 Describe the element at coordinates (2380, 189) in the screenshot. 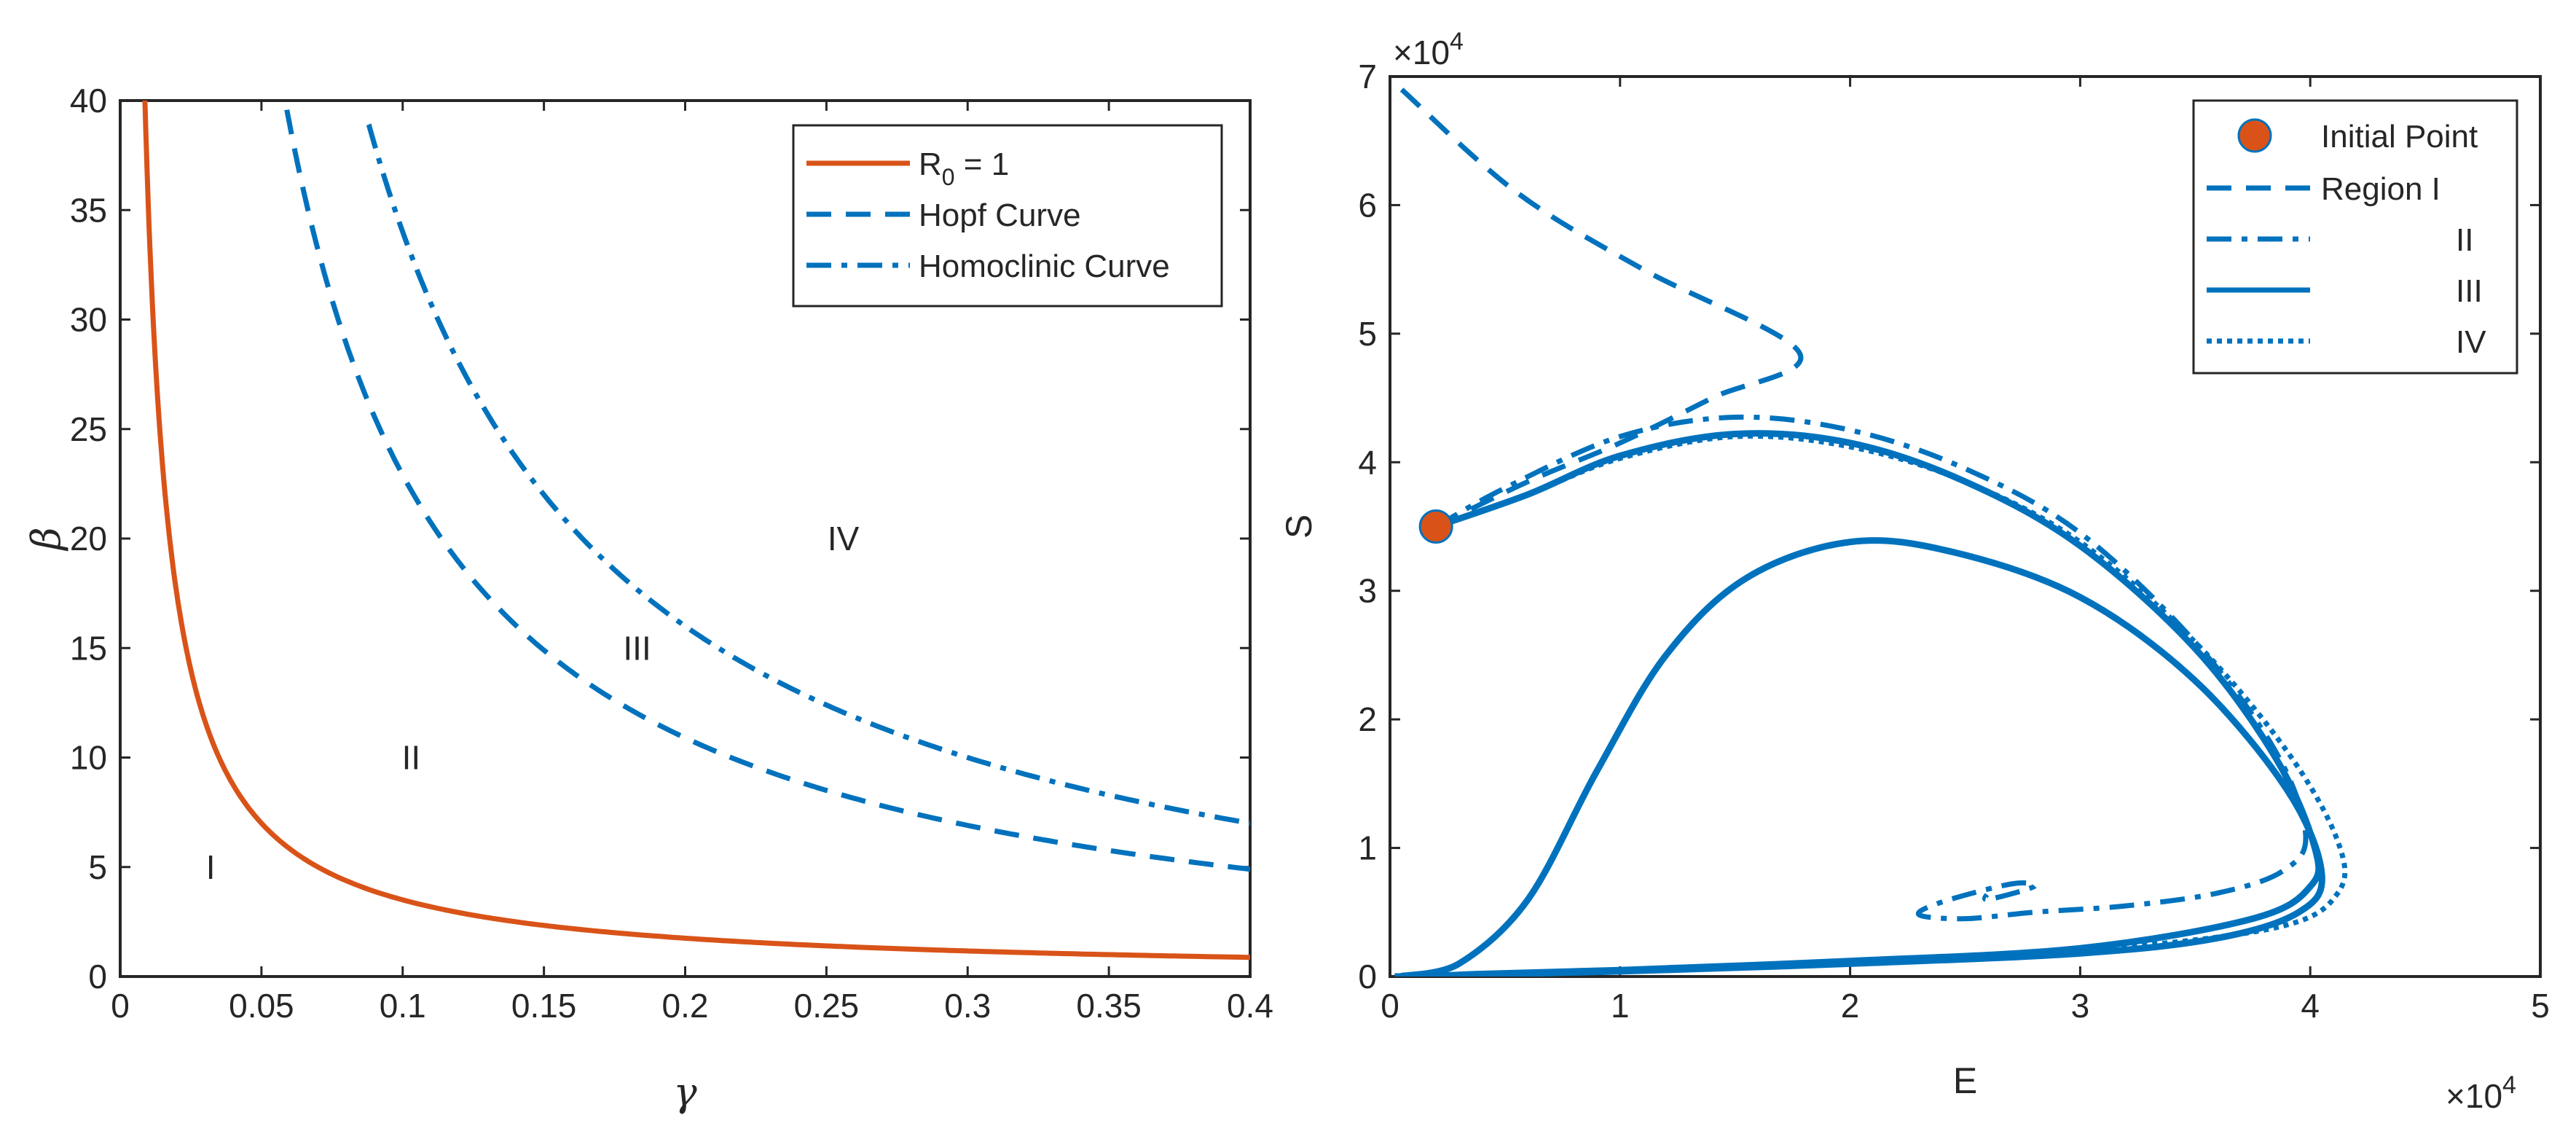

I see `legend-label: Region I` at that location.